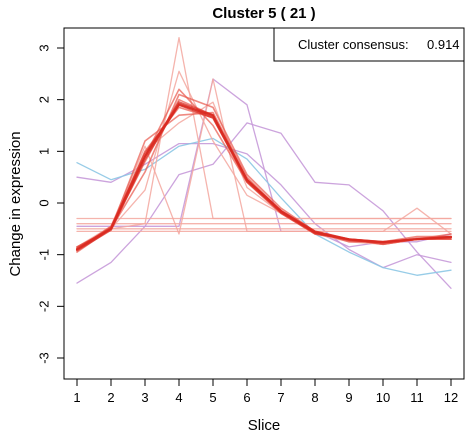  I want to click on legend-box, so click(369, 44).